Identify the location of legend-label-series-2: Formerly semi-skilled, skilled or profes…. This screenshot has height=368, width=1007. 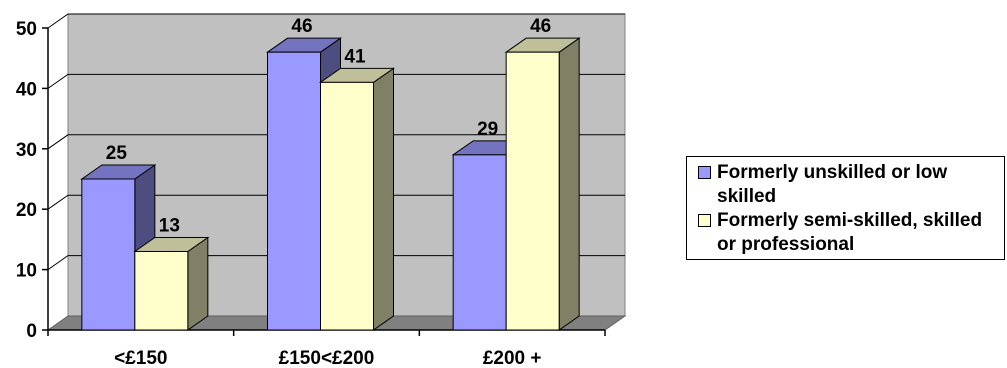
(850, 232).